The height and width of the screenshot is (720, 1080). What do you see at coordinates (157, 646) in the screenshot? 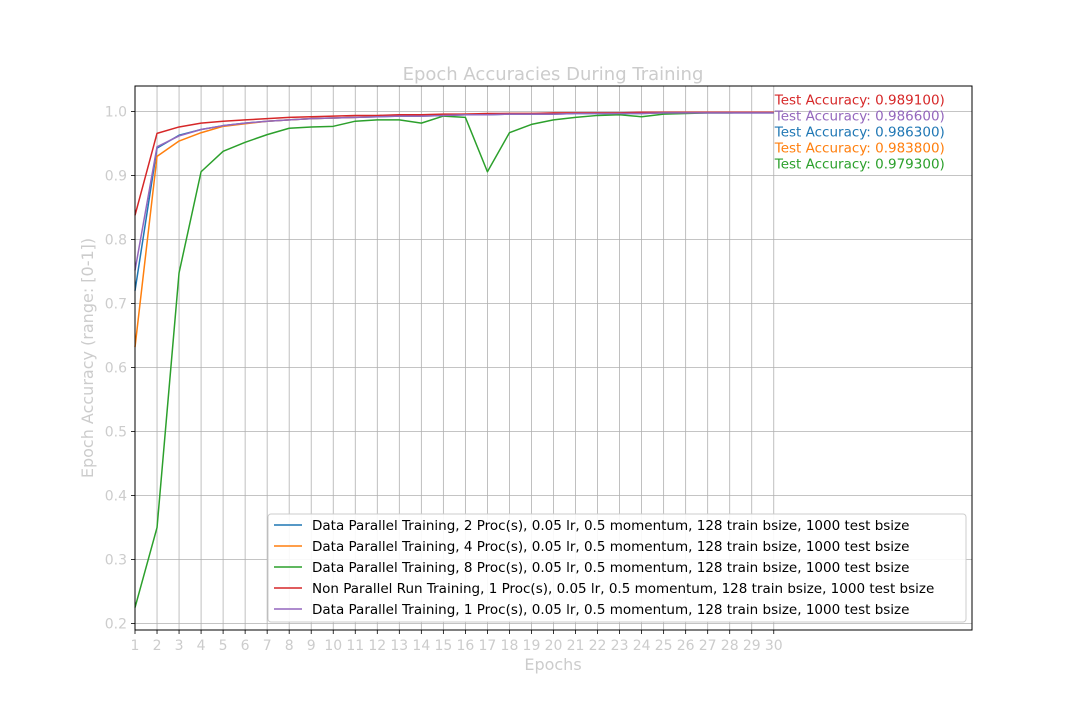
I see `x-tick-label: 2` at bounding box center [157, 646].